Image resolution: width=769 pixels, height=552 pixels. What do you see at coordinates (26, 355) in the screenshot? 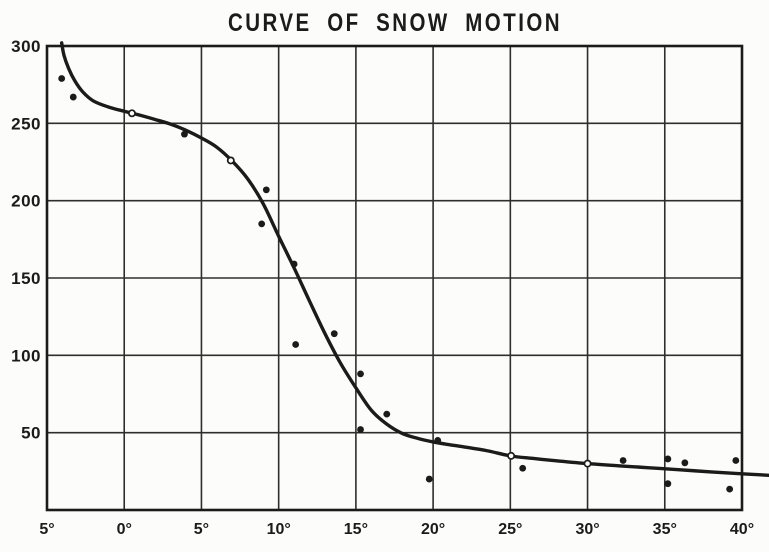
I see `y-tick-label: 100` at bounding box center [26, 355].